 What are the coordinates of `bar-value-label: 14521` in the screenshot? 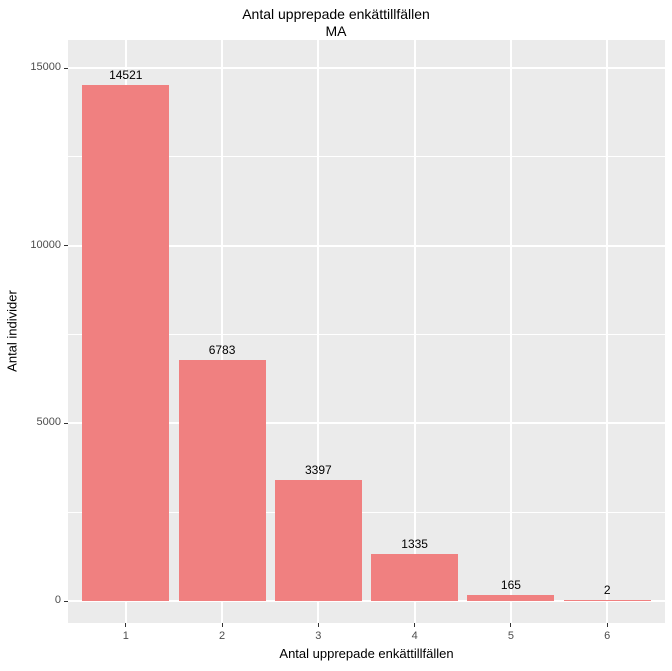 It's located at (126, 75).